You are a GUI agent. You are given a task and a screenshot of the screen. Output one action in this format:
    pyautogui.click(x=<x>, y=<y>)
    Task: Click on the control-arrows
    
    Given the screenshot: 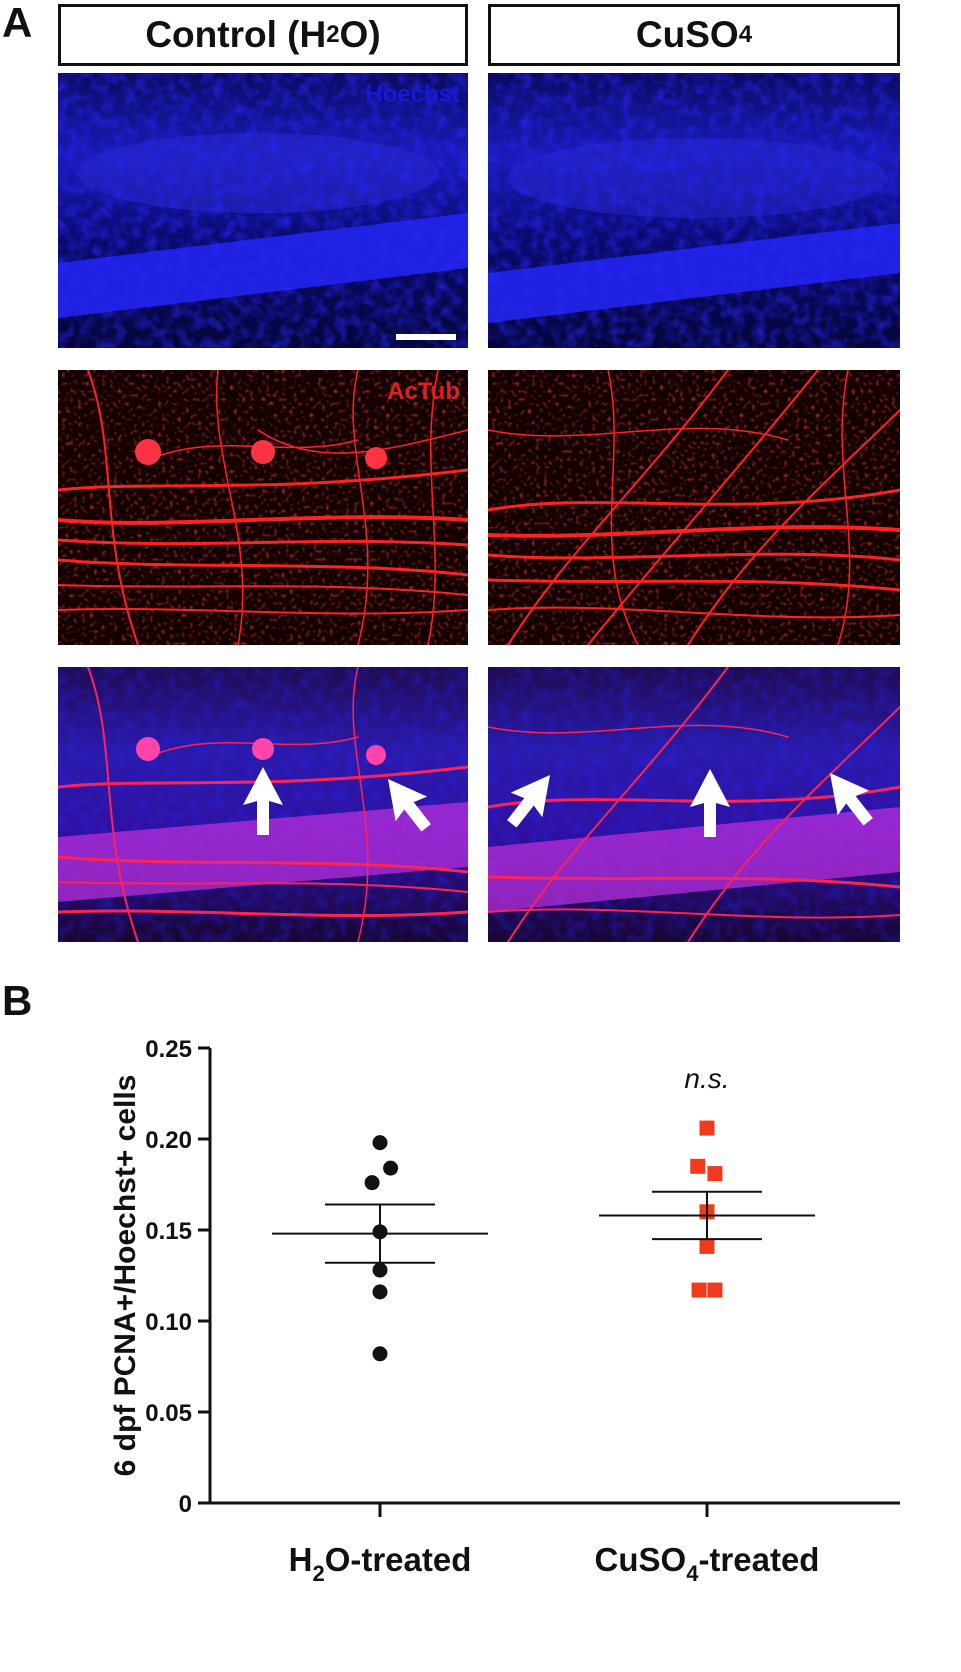 What is the action you would take?
    pyautogui.click(x=337, y=801)
    